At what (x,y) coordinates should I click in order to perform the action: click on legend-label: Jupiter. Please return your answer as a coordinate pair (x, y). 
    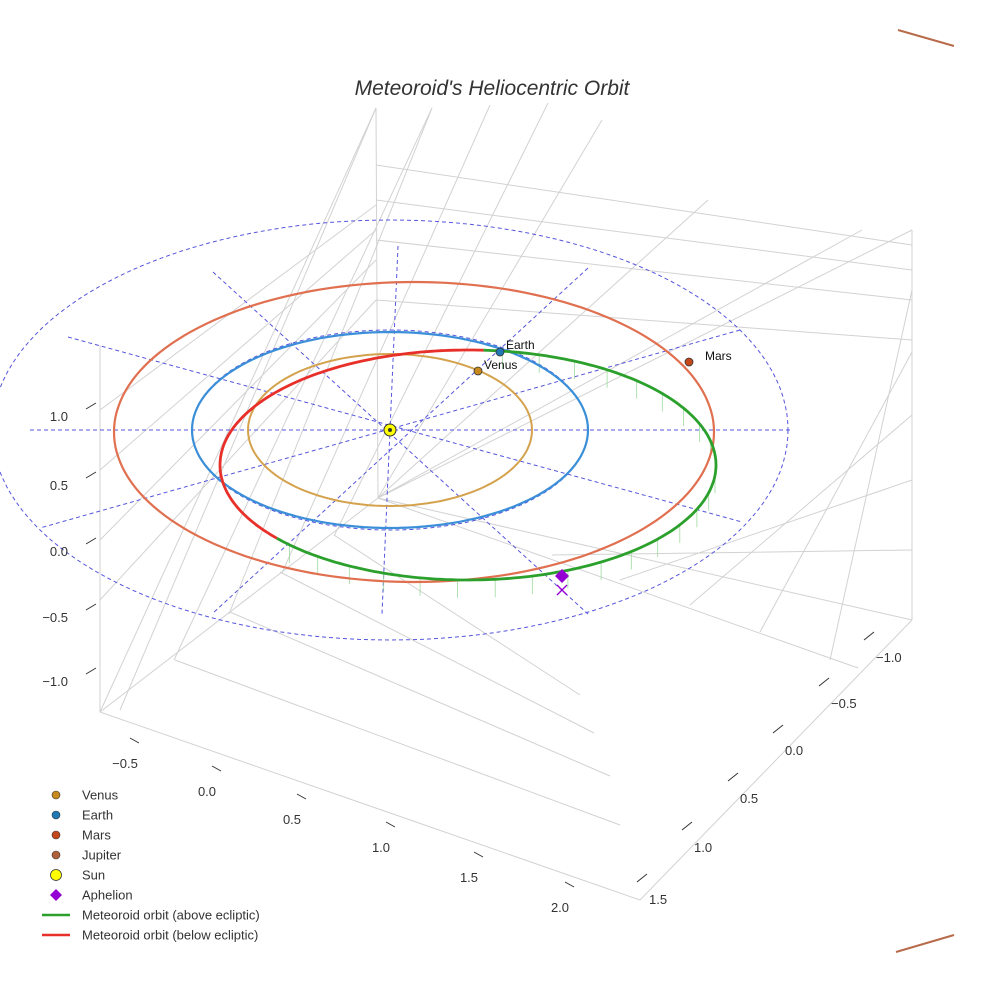
    Looking at the image, I should click on (102, 855).